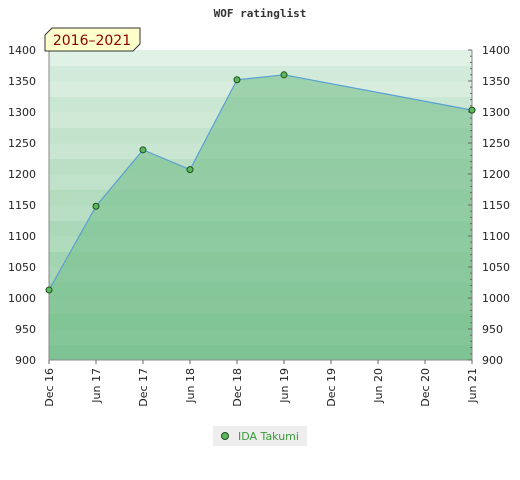 The image size is (520, 480). I want to click on period-badge-label: 2016–2021, so click(92, 41).